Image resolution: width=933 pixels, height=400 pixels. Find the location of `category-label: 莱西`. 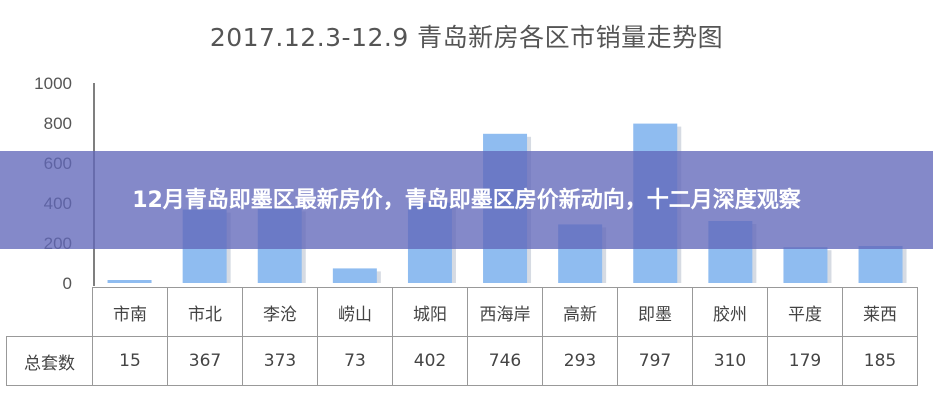

category-label: 莱西 is located at coordinates (880, 312).